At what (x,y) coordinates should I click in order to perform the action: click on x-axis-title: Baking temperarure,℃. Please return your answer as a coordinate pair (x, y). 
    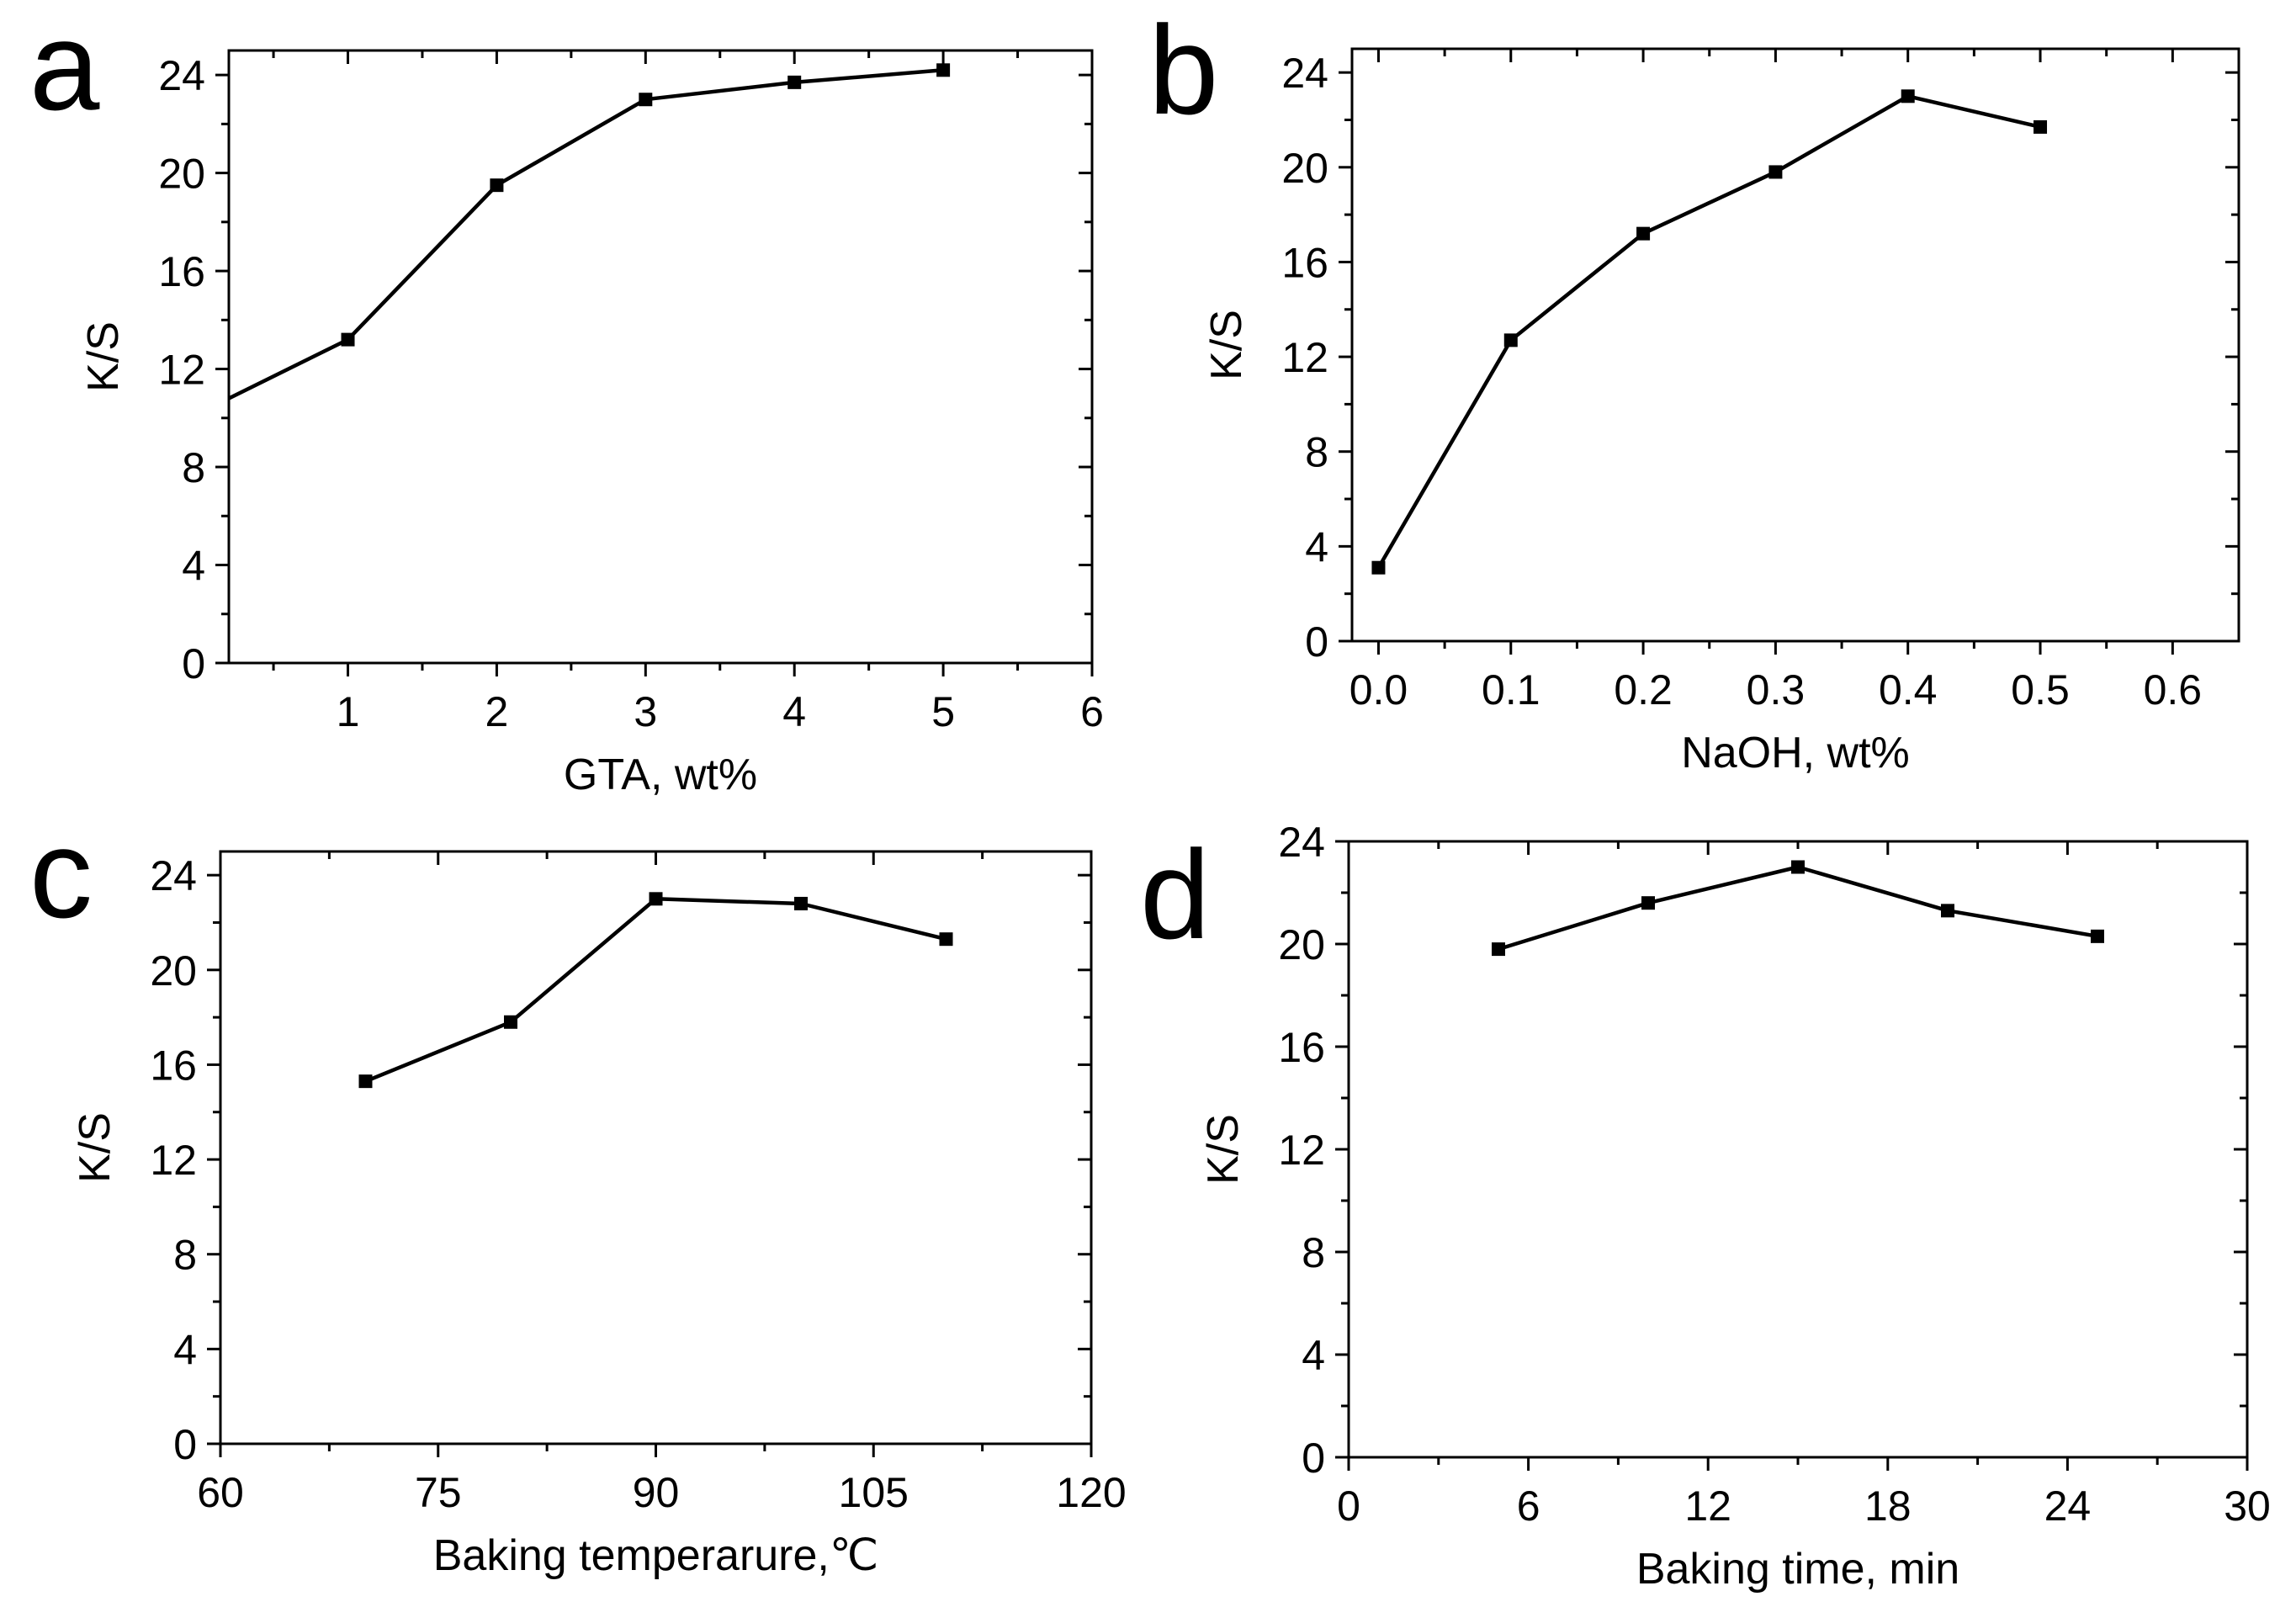
    Looking at the image, I should click on (656, 1555).